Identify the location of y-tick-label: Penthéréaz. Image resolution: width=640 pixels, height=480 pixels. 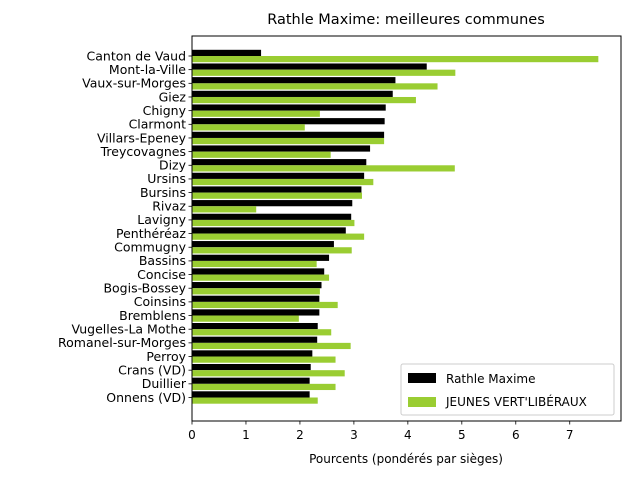
(151, 233).